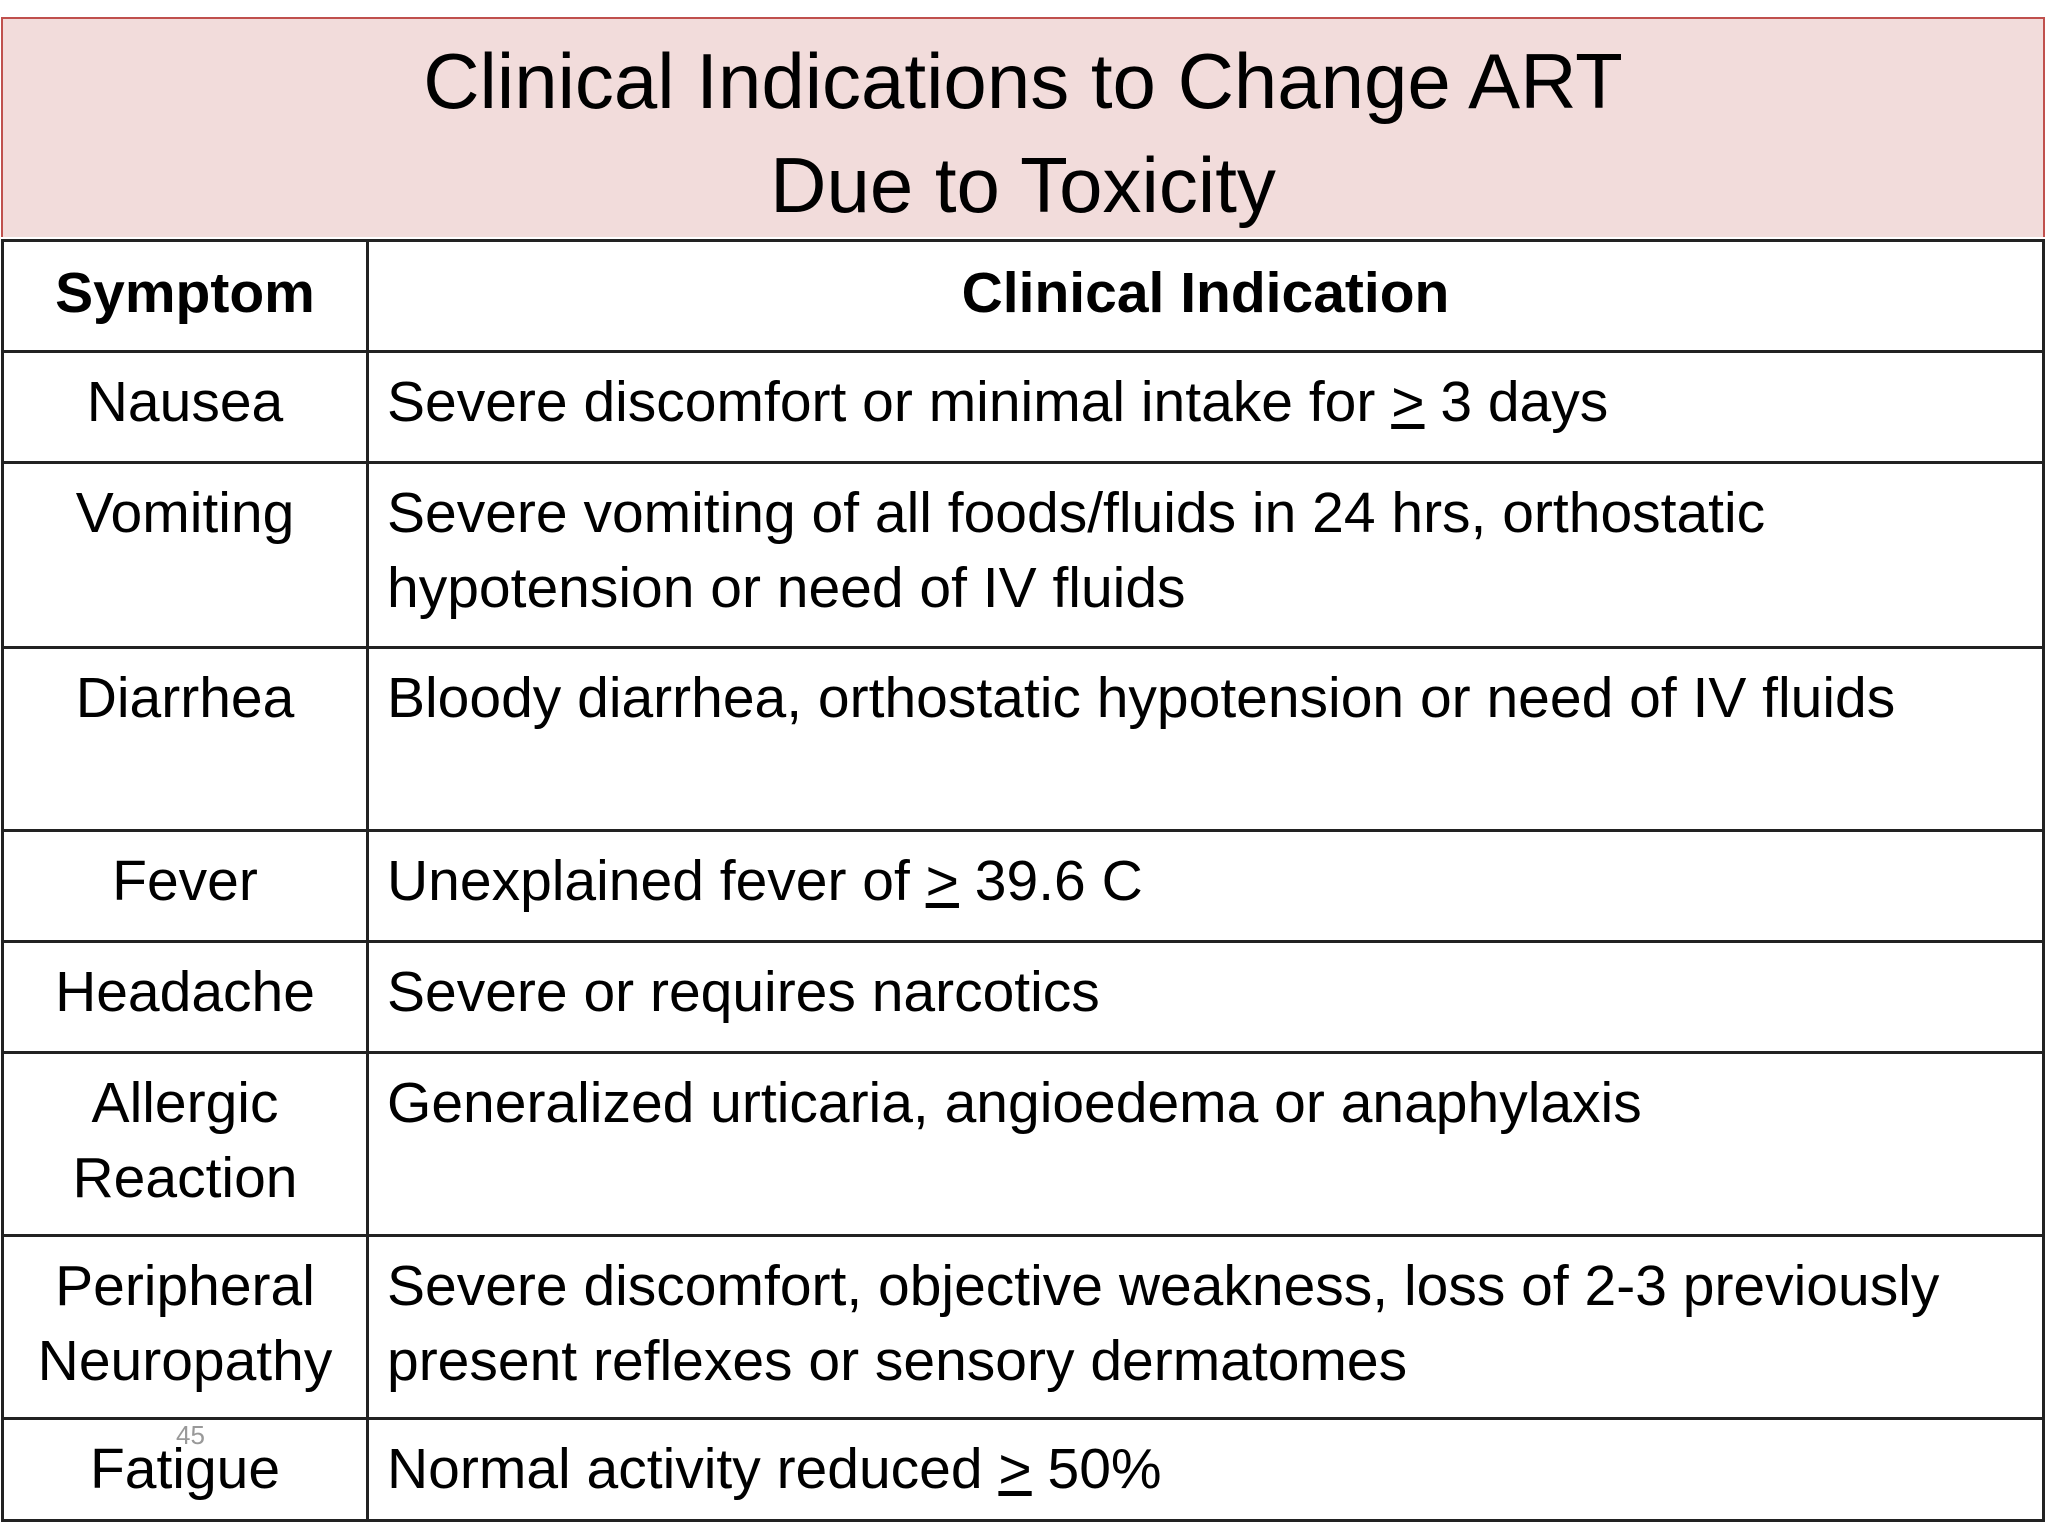  Describe the element at coordinates (1205, 997) in the screenshot. I see `indication-cell: Severe or requires narcotics` at that location.